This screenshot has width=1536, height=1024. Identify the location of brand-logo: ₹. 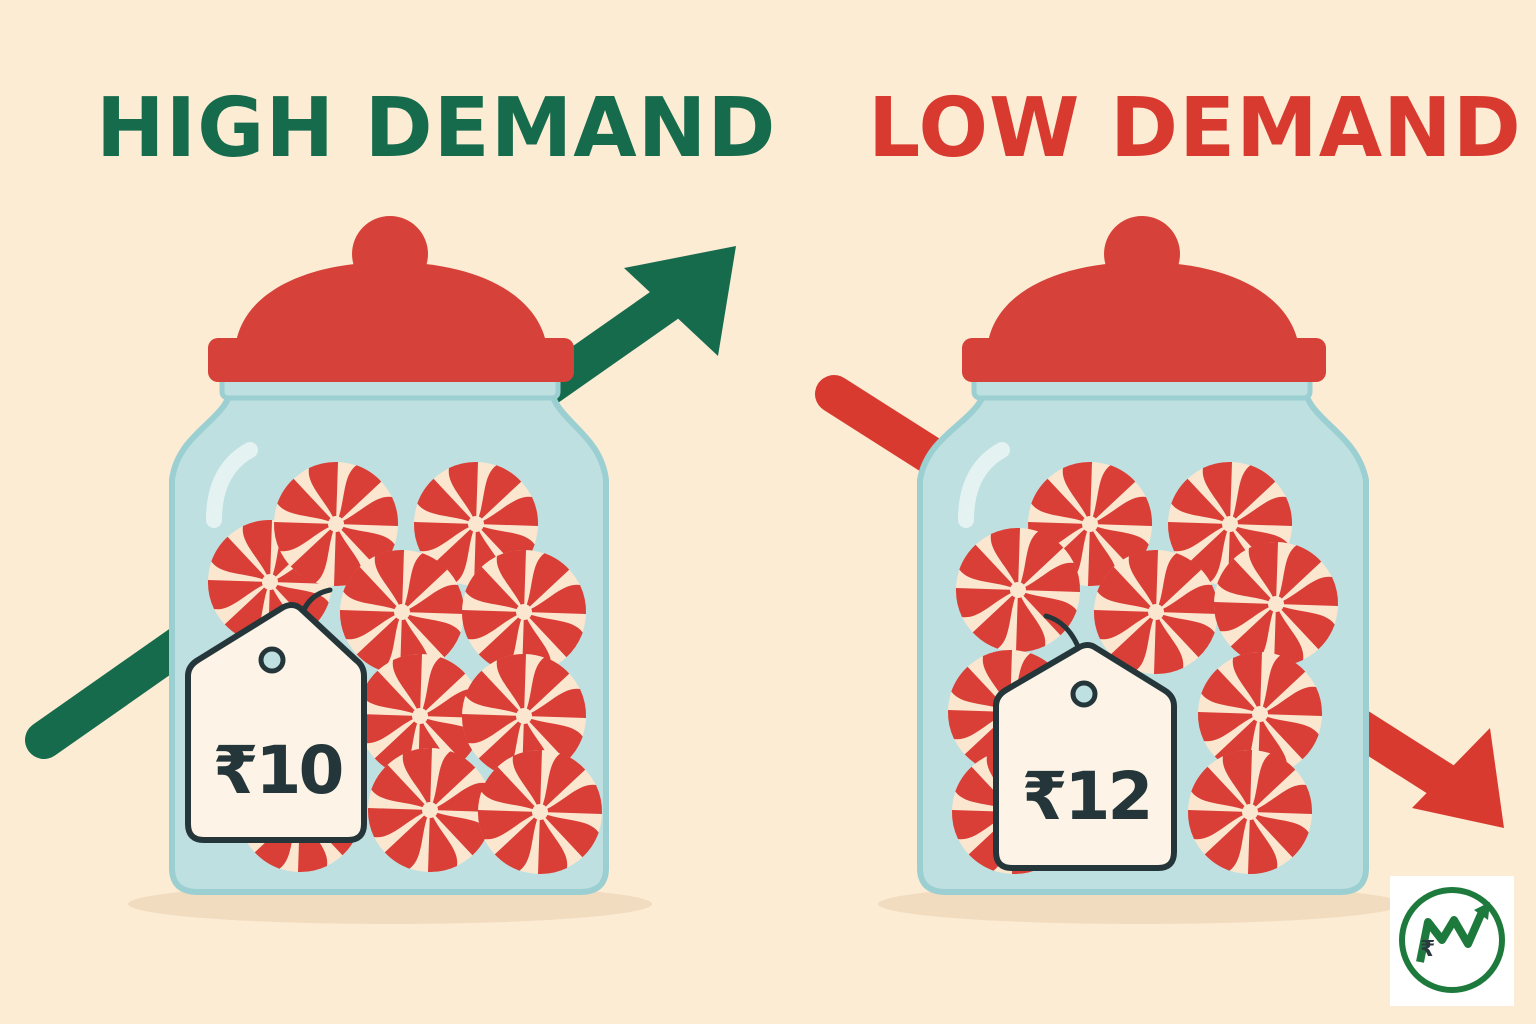
(1452, 941).